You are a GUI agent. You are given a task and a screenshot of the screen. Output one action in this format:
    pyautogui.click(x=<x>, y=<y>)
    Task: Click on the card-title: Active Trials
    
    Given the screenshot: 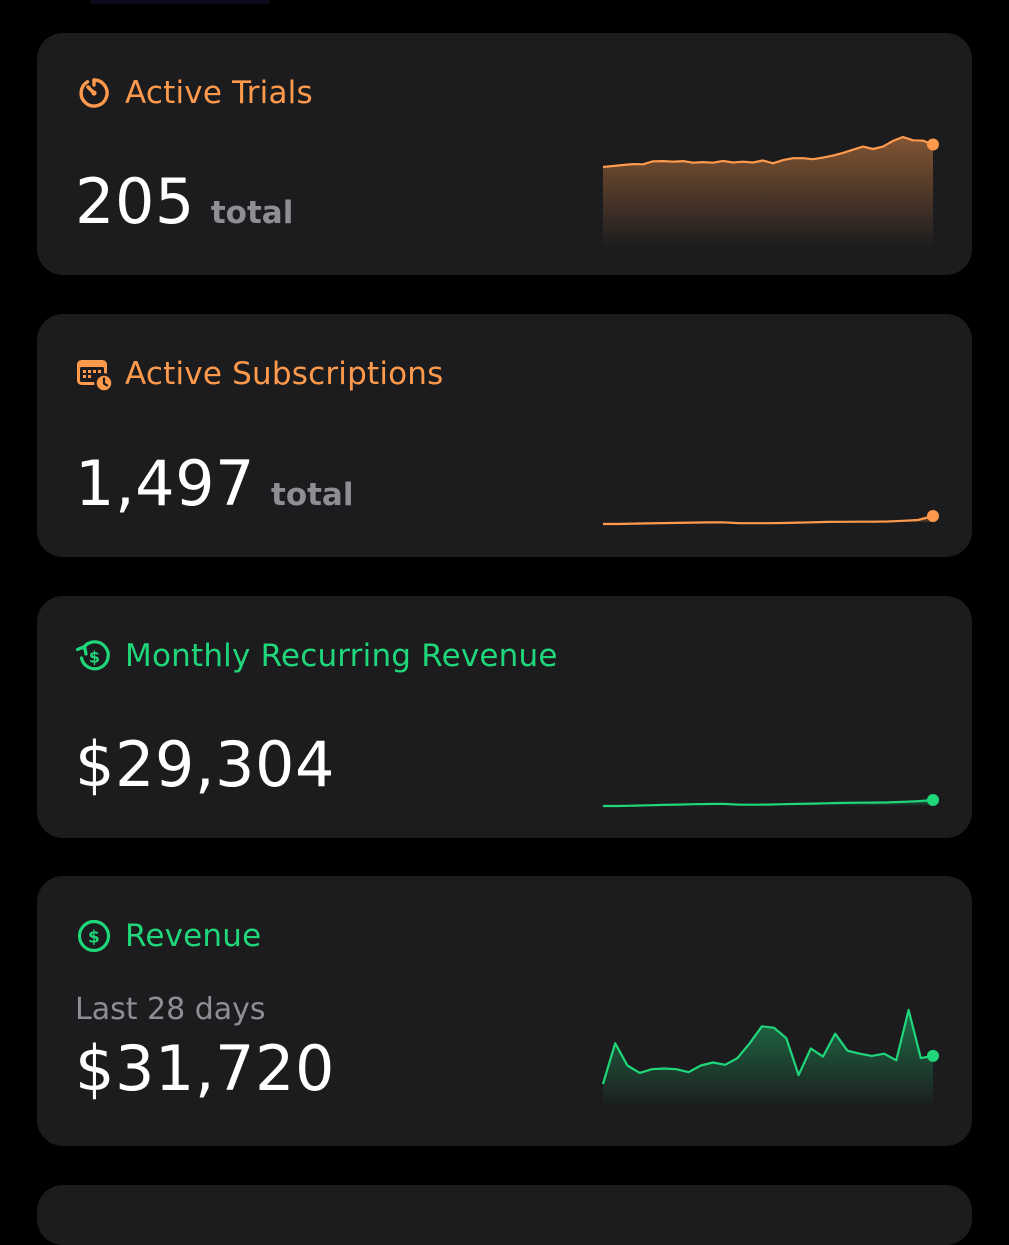 What is the action you would take?
    pyautogui.click(x=194, y=93)
    